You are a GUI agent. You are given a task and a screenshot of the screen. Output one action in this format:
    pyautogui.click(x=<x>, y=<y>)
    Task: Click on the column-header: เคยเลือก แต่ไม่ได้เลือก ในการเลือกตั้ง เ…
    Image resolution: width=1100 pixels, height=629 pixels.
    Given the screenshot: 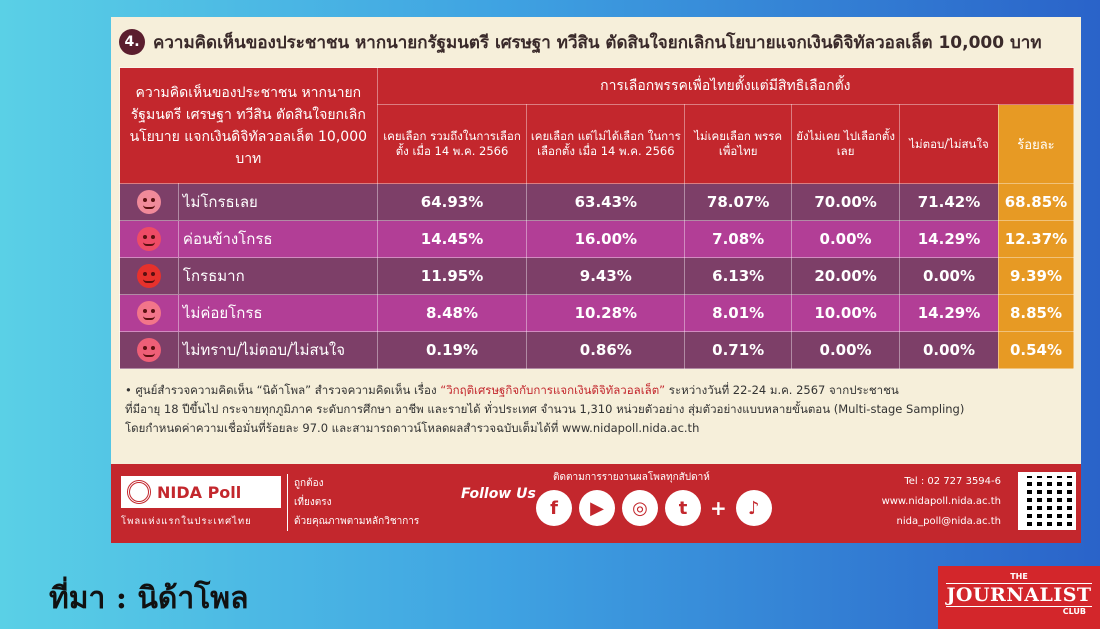 What is the action you would take?
    pyautogui.click(x=606, y=144)
    